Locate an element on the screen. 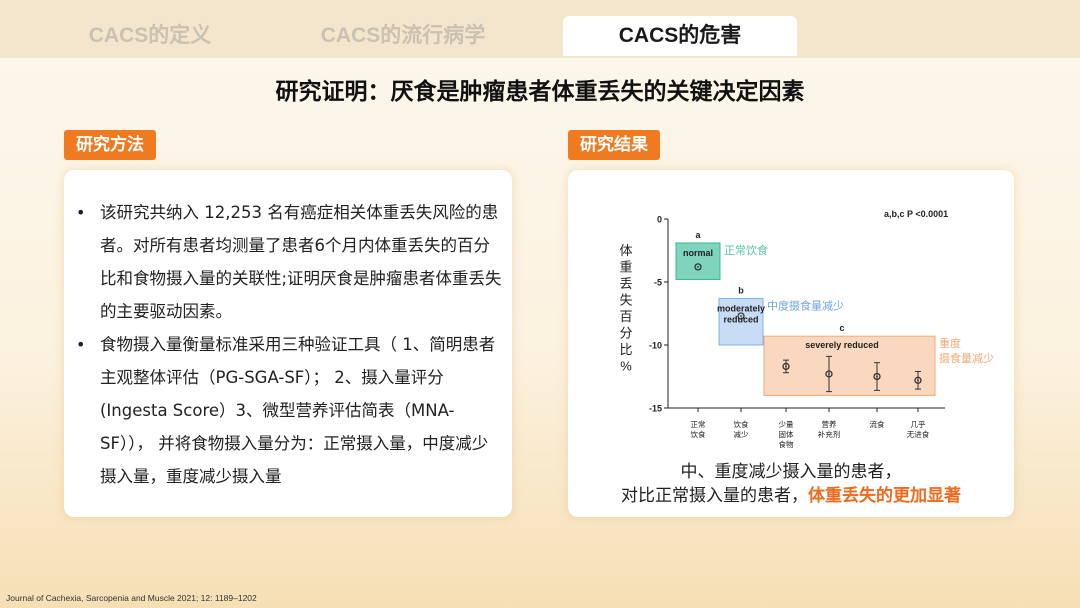 This screenshot has width=1080, height=608. results-badge: 研究结果 is located at coordinates (614, 145).